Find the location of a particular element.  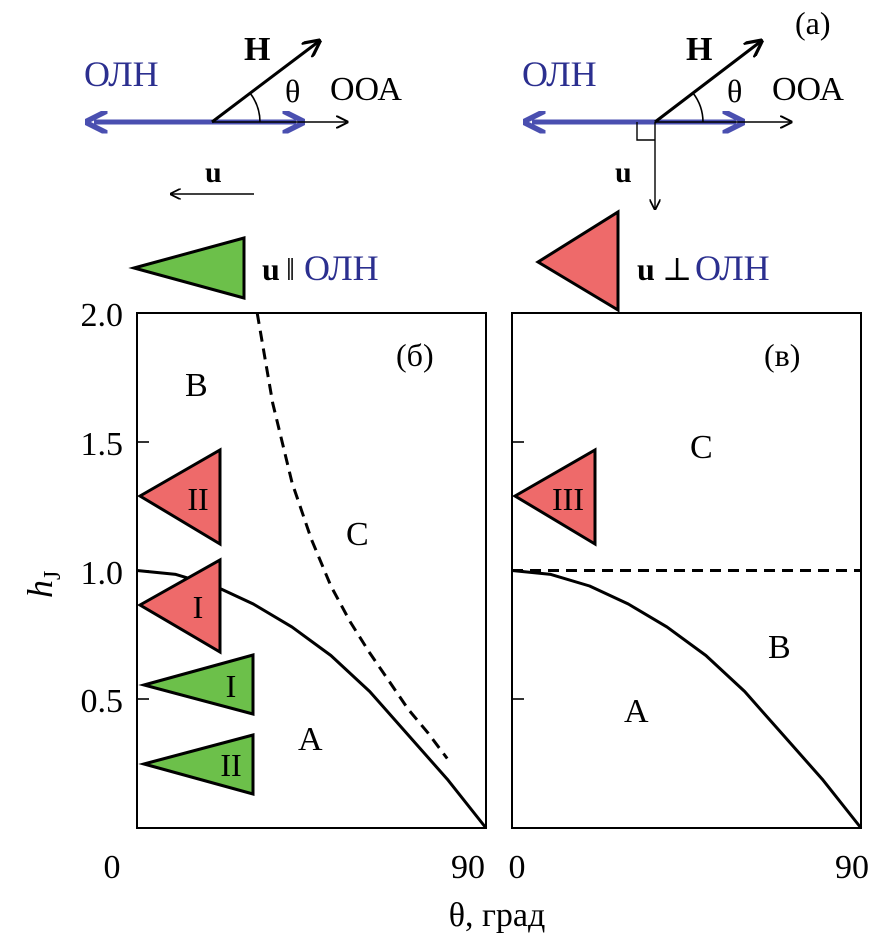

region-c-B: B is located at coordinates (779, 647).